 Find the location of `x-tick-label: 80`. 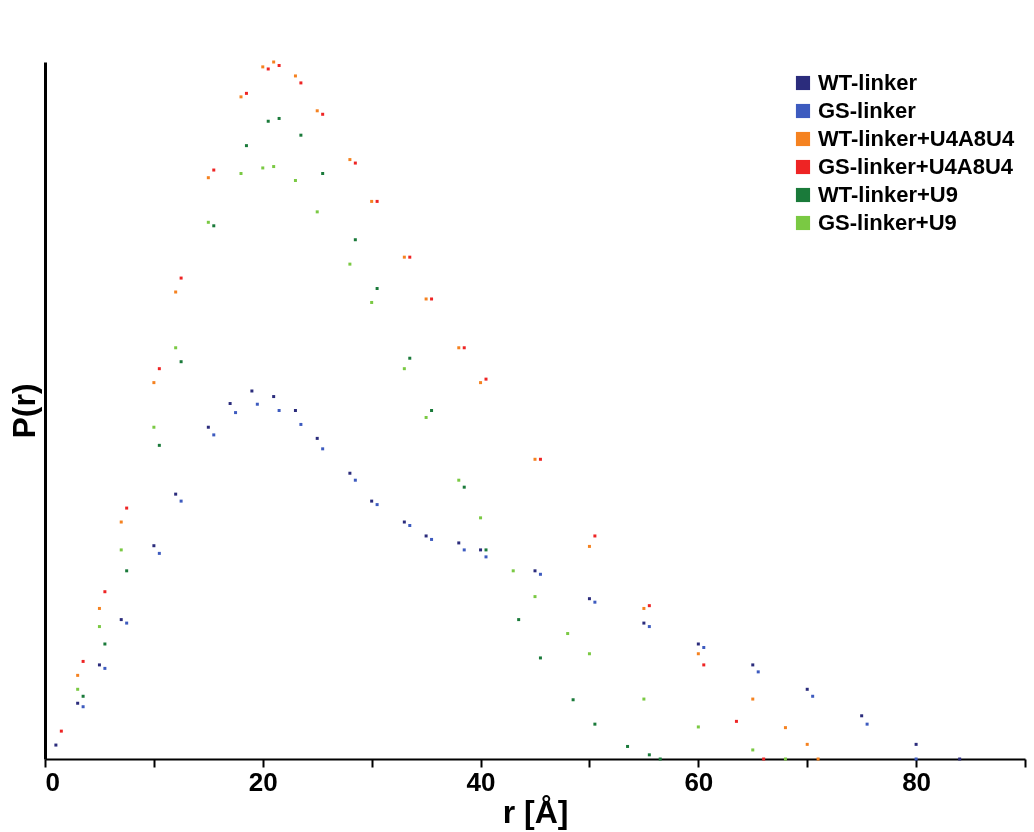

x-tick-label: 80 is located at coordinates (917, 781).